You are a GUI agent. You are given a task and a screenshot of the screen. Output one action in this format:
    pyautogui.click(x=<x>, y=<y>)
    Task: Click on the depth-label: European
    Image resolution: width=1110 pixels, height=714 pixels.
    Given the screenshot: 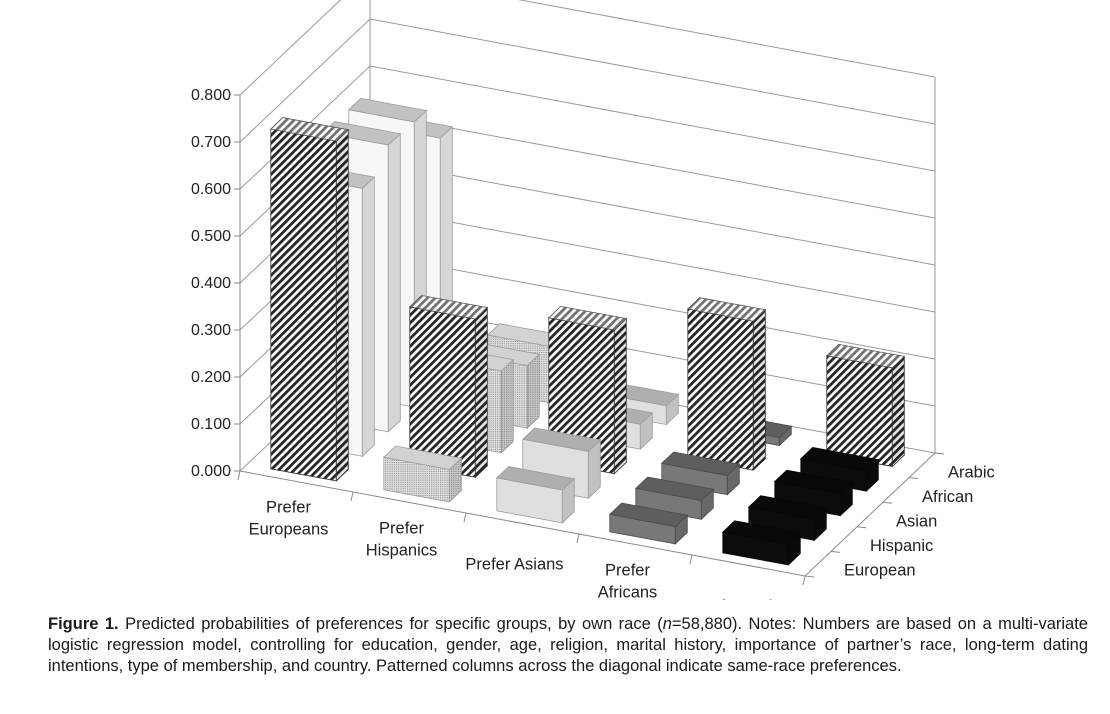 What is the action you would take?
    pyautogui.click(x=880, y=571)
    